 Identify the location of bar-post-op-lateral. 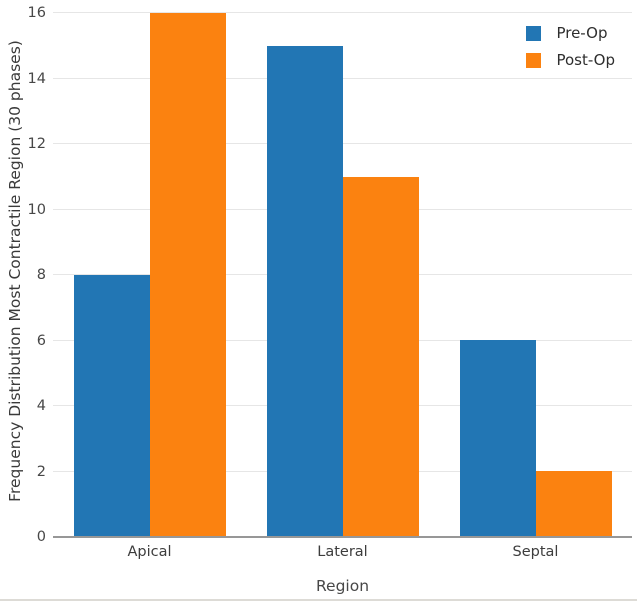
(380, 357).